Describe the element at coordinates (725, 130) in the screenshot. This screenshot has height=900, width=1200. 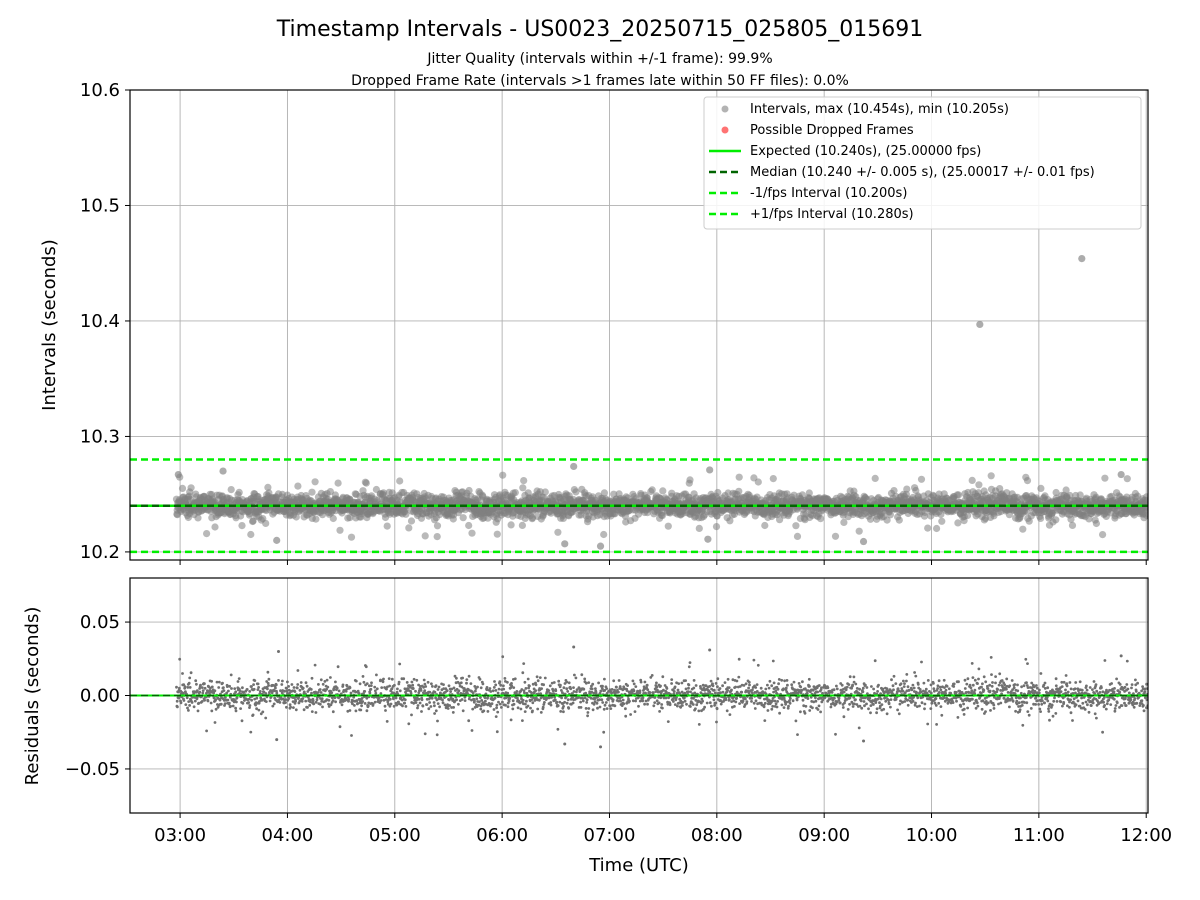
I see `legend-marker-dropped-frames` at that location.